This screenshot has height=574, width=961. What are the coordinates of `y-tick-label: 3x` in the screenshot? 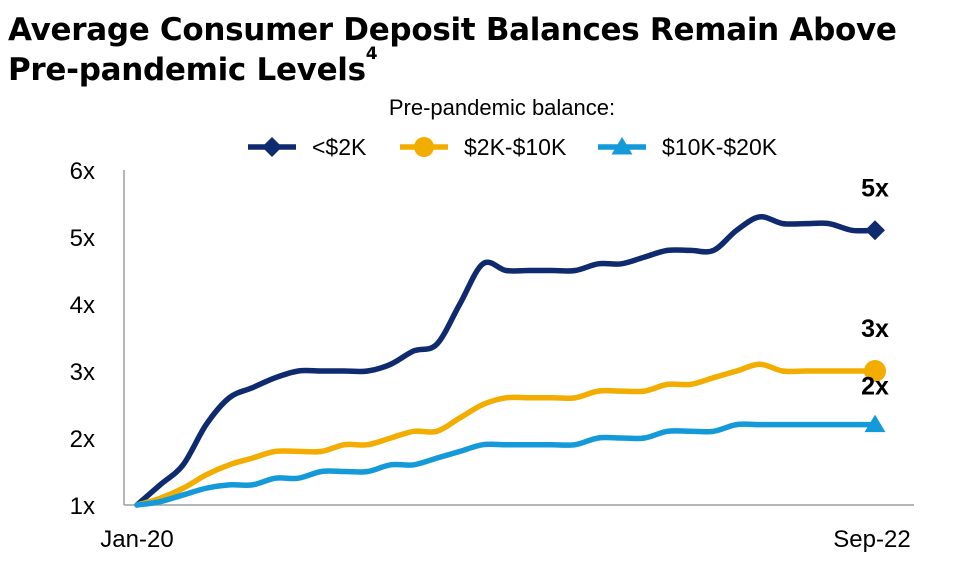 It's located at (82, 372).